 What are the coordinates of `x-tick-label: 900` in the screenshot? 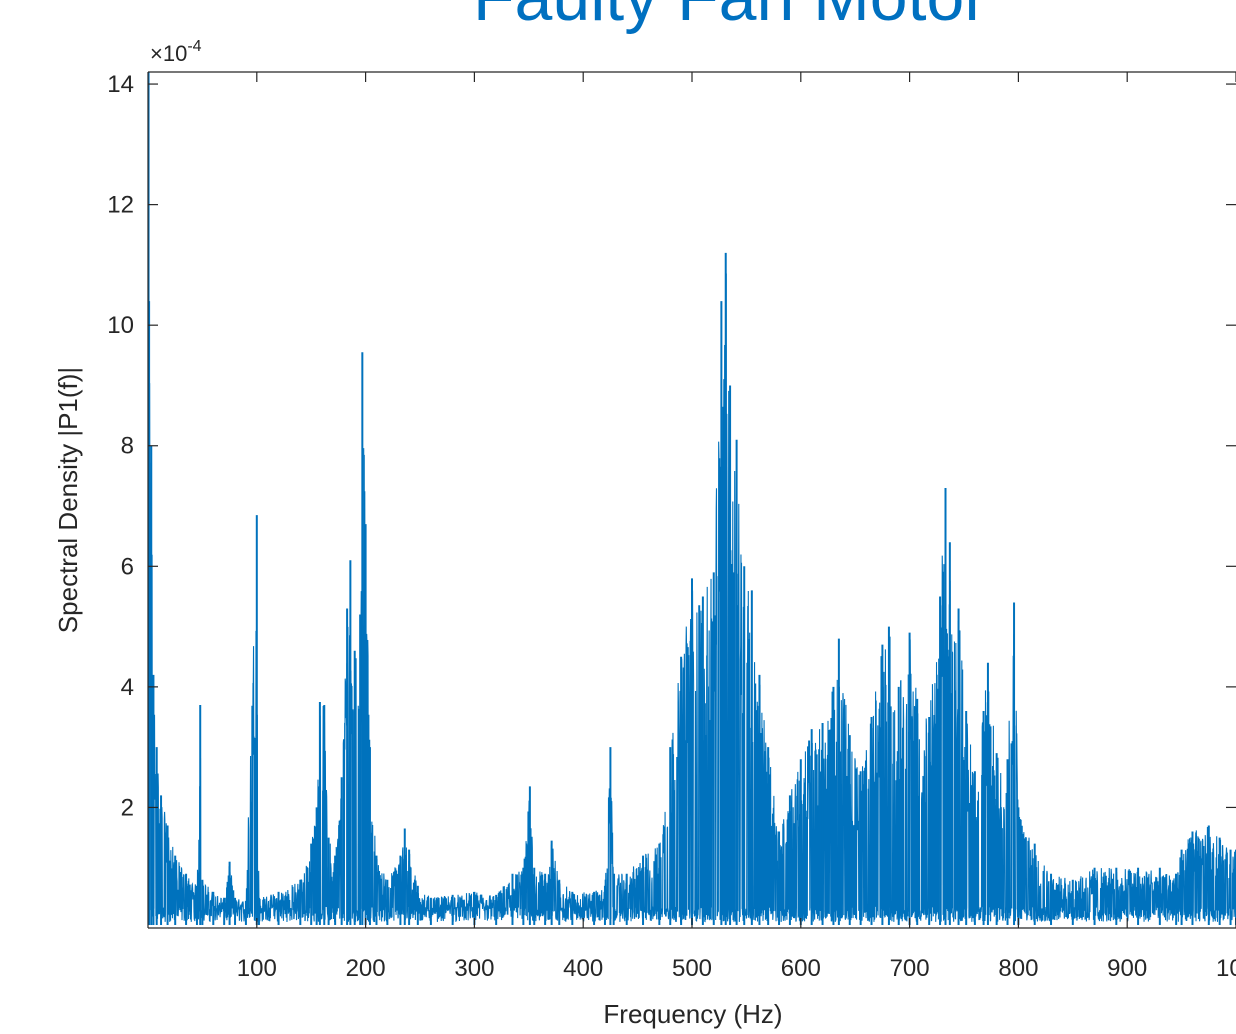 It's located at (1127, 968).